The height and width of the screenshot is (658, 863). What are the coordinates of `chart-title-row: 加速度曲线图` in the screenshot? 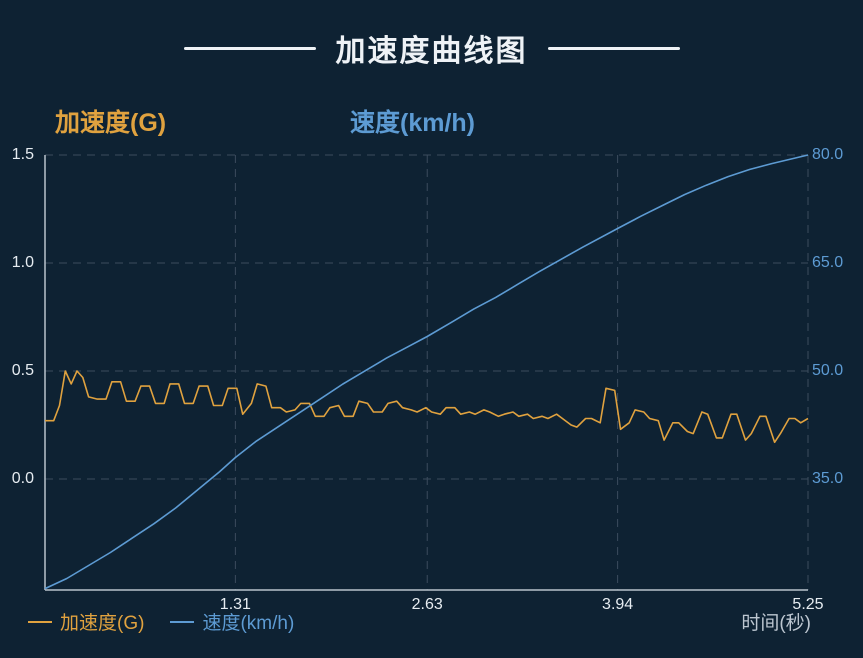 It's located at (431, 48).